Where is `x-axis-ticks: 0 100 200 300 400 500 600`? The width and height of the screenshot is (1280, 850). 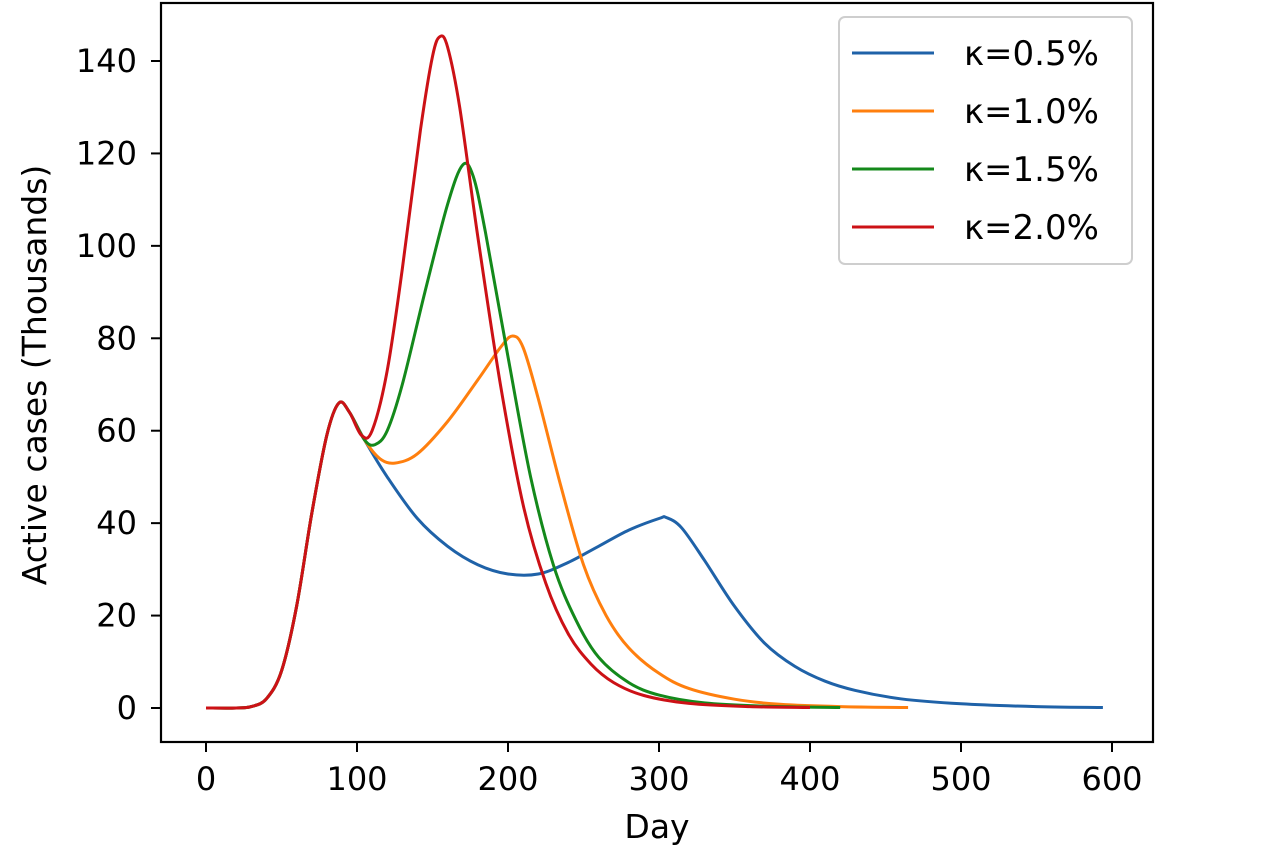
x-axis-ticks: 0 100 200 300 400 500 600 is located at coordinates (669, 770).